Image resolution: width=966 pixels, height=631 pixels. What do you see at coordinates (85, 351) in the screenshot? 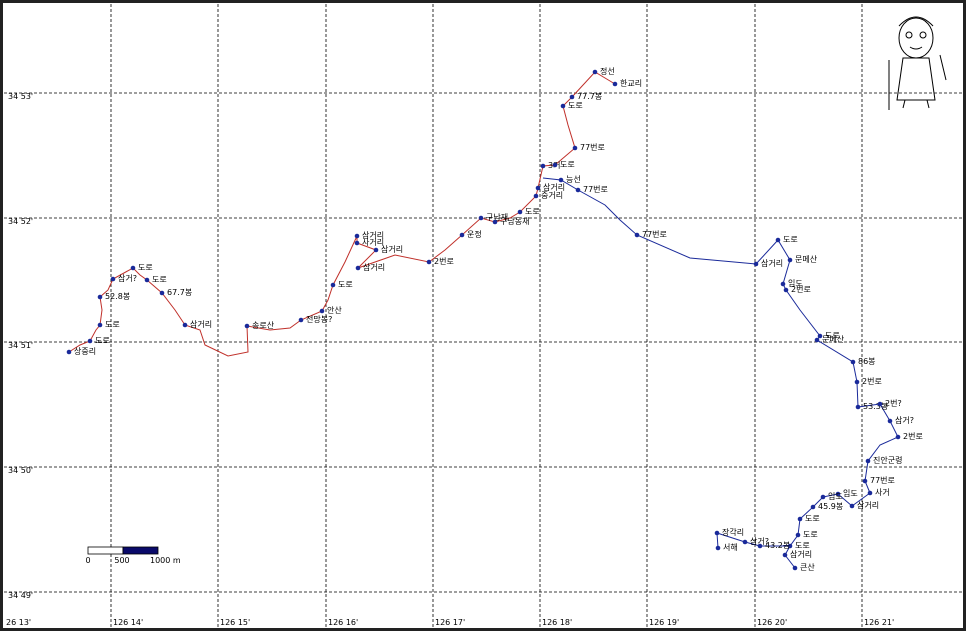
I see `waypoint-label: 상중리` at bounding box center [85, 351].